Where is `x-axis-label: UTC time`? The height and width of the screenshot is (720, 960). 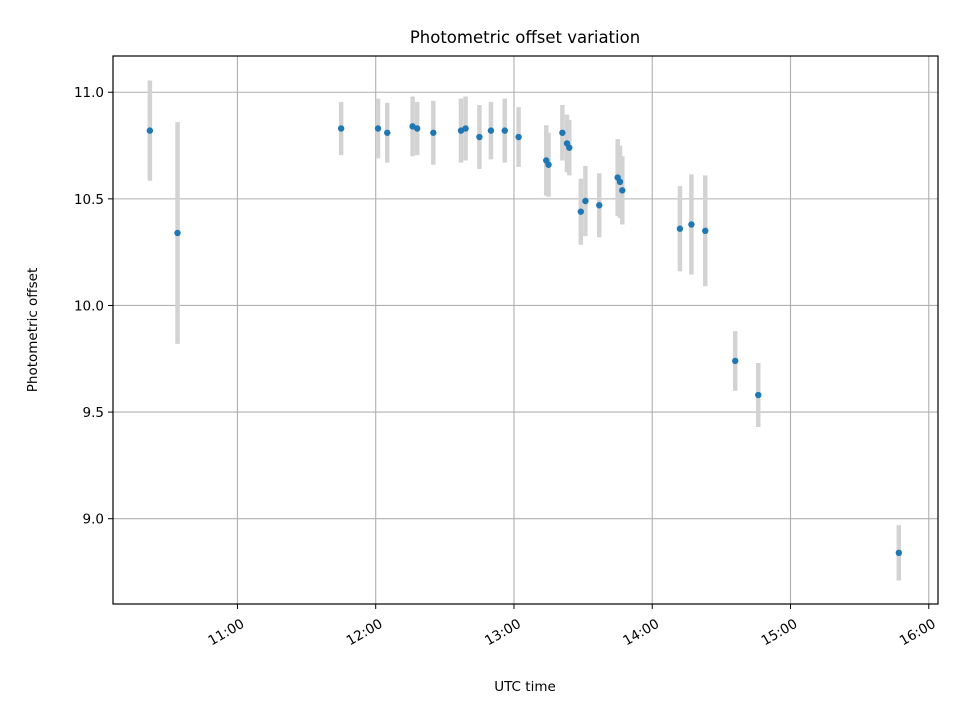 x-axis-label: UTC time is located at coordinates (525, 687).